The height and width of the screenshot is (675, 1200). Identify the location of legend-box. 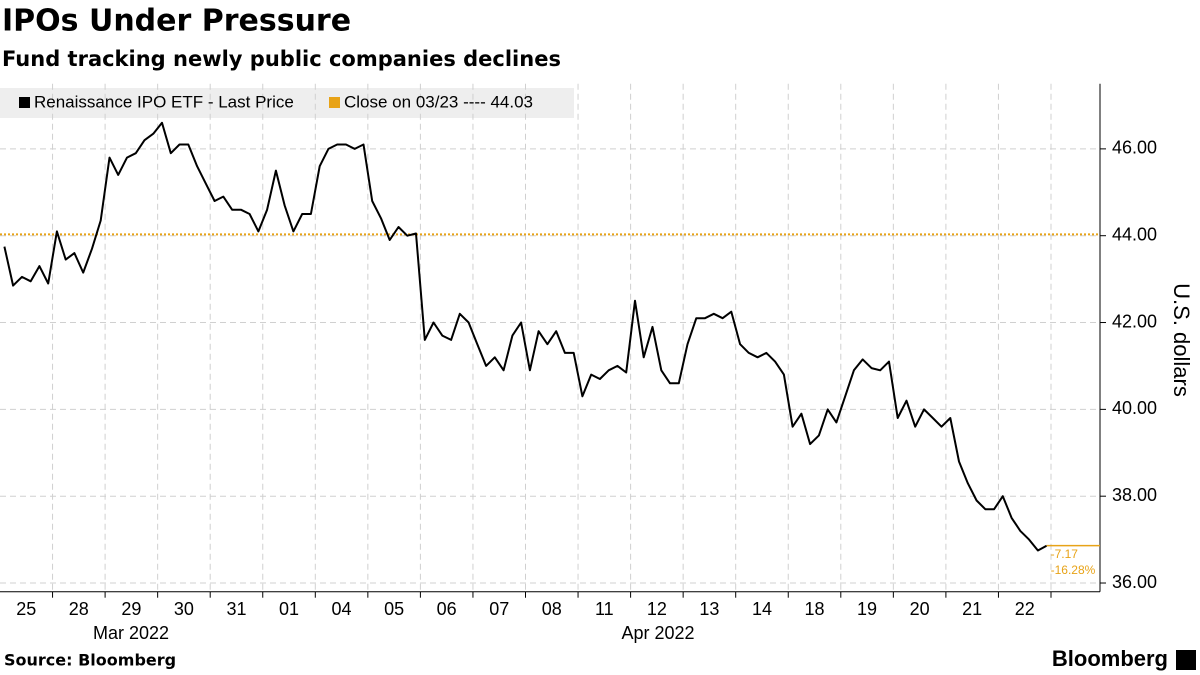
(287, 103).